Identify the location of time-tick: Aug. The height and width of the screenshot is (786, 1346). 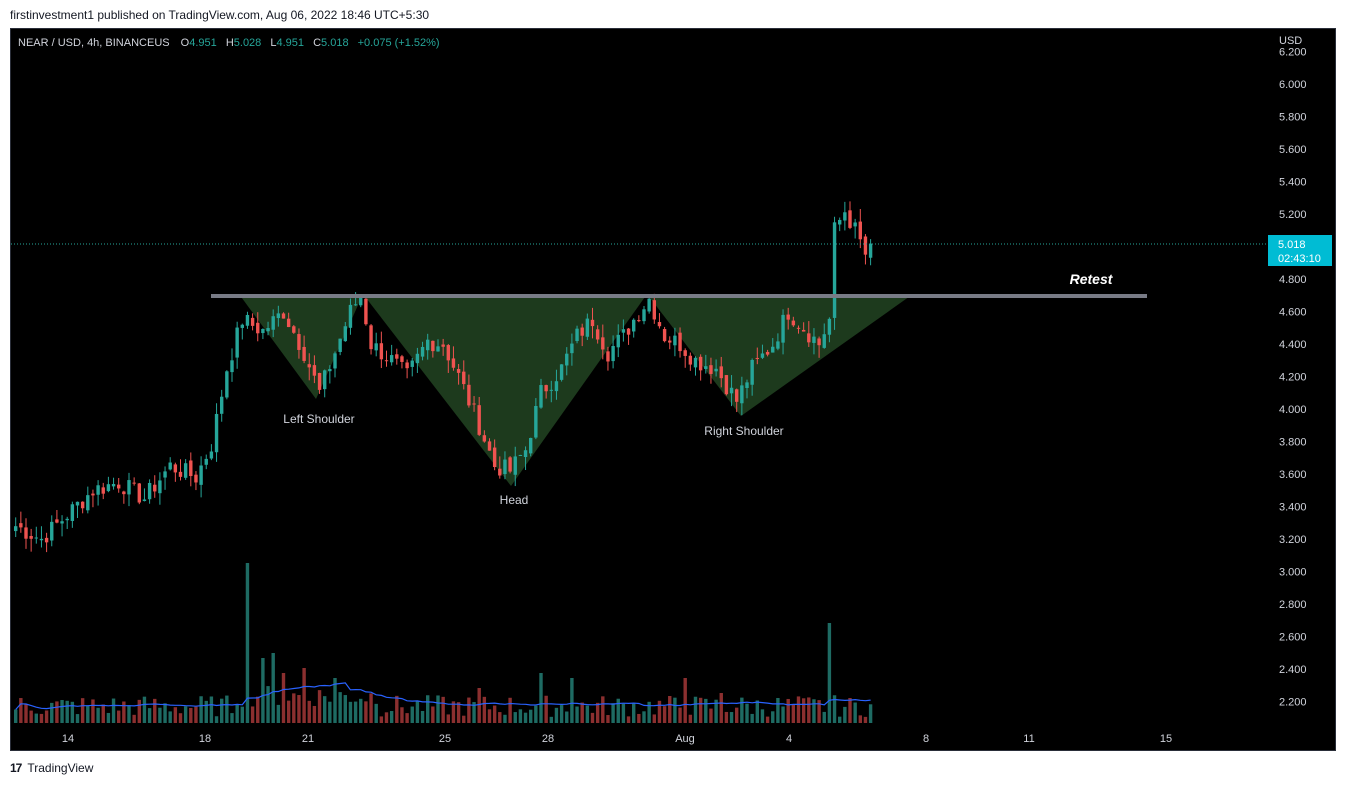
(685, 739).